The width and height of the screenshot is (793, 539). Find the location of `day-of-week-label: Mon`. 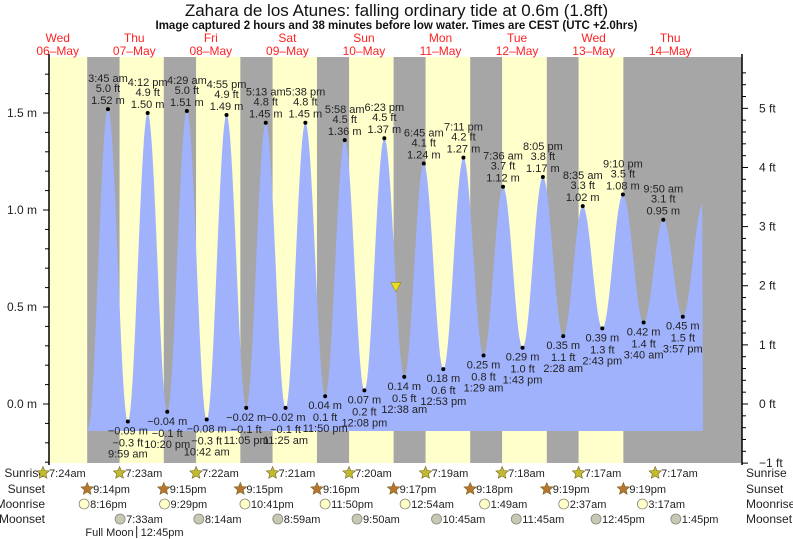

day-of-week-label: Mon is located at coordinates (440, 38).